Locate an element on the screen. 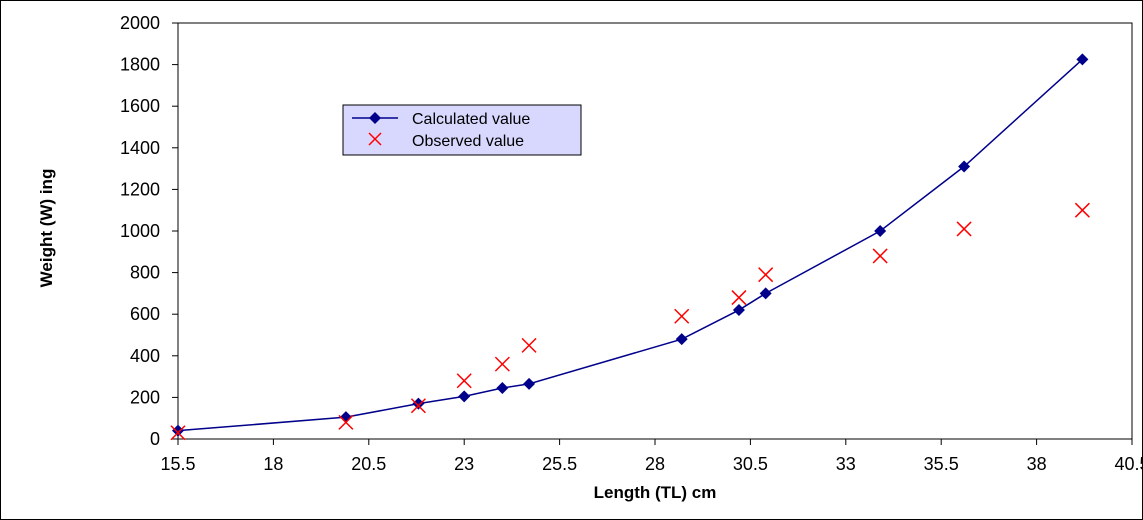 The width and height of the screenshot is (1143, 520). legend-calculated-label: Calculated value is located at coordinates (471, 119).